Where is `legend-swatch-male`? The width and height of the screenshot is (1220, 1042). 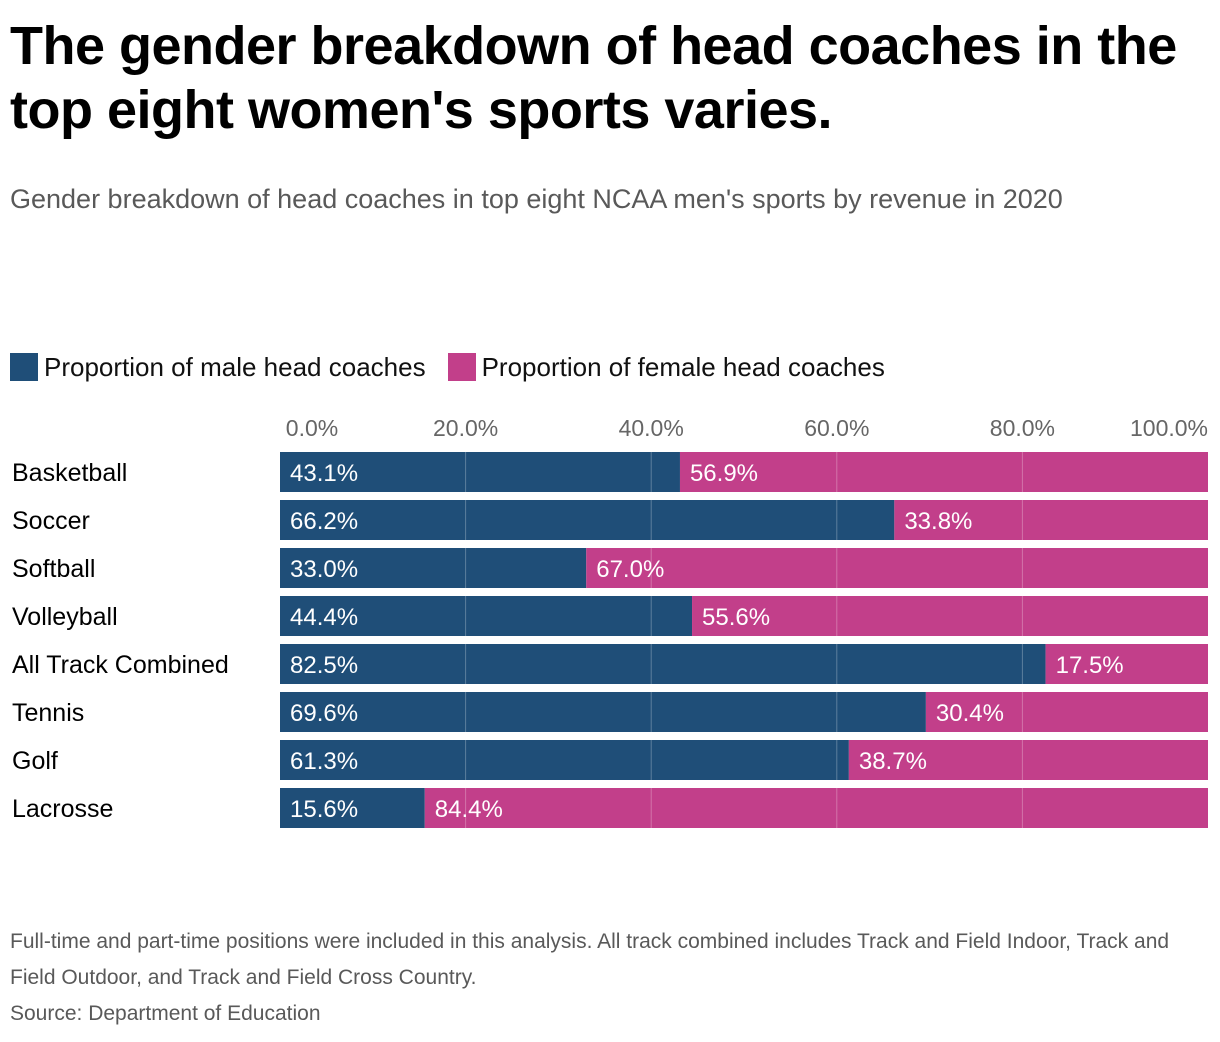
legend-swatch-male is located at coordinates (24, 367).